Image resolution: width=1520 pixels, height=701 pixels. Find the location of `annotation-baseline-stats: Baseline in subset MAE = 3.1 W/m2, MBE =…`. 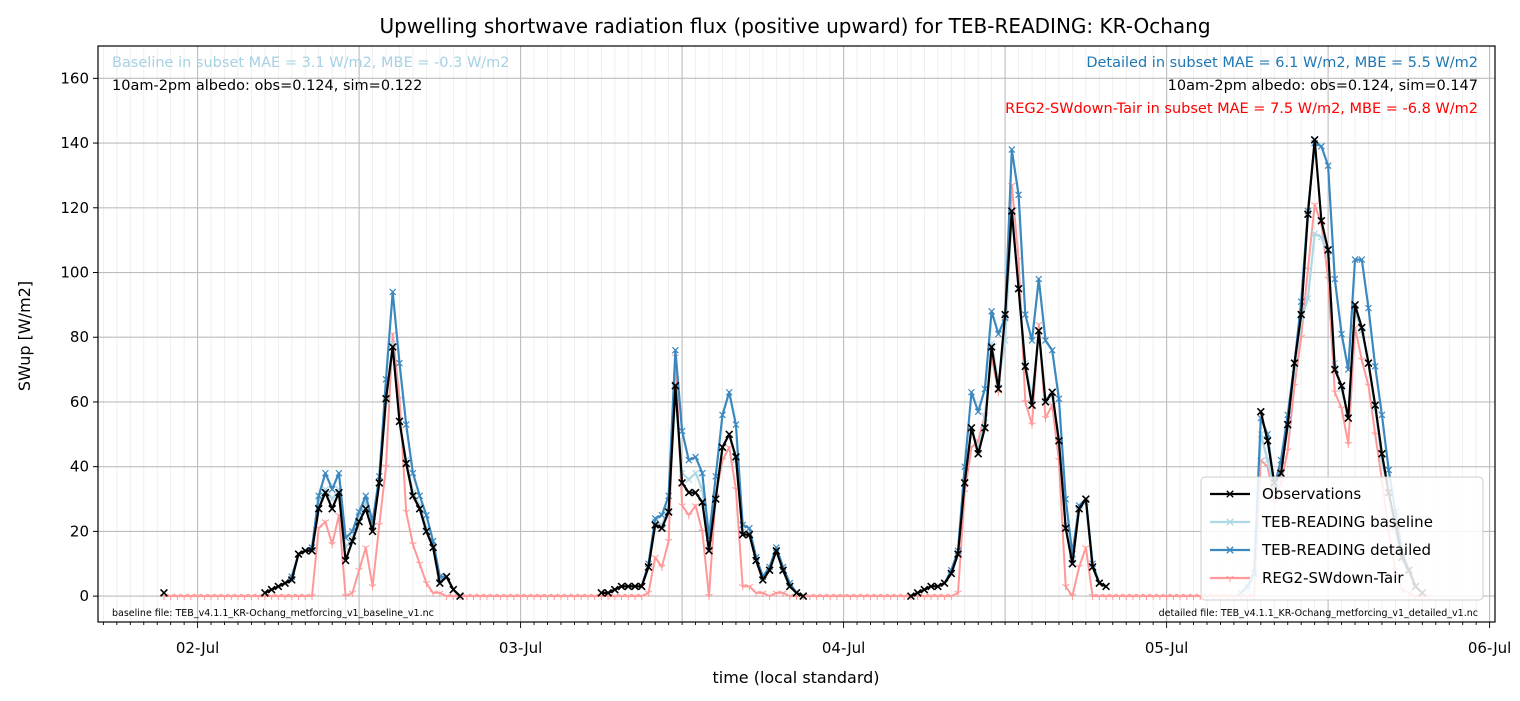

annotation-baseline-stats: Baseline in subset MAE = 3.1 W/m2, MBE =… is located at coordinates (311, 63).